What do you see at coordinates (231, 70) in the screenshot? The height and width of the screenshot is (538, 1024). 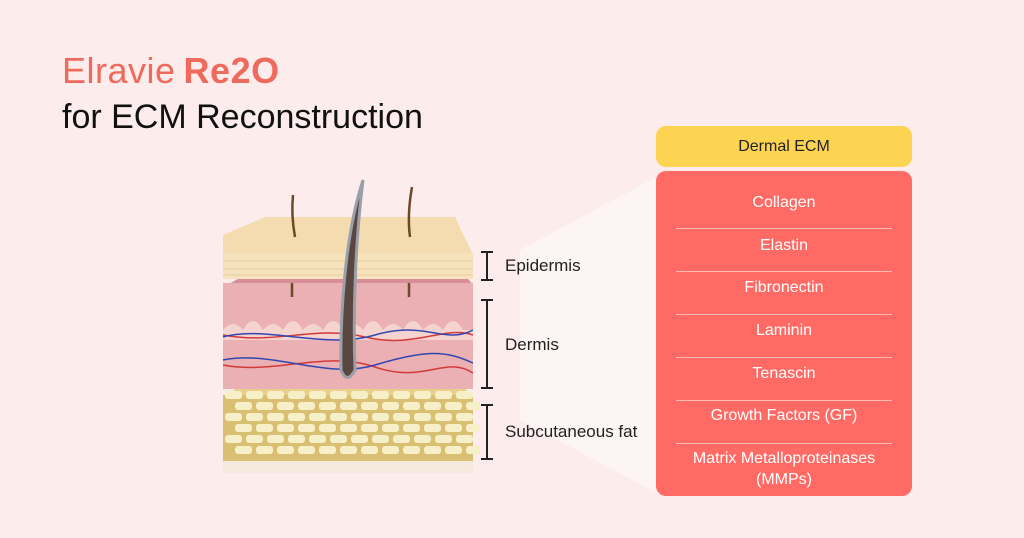 I see `product-name: Re2O` at bounding box center [231, 70].